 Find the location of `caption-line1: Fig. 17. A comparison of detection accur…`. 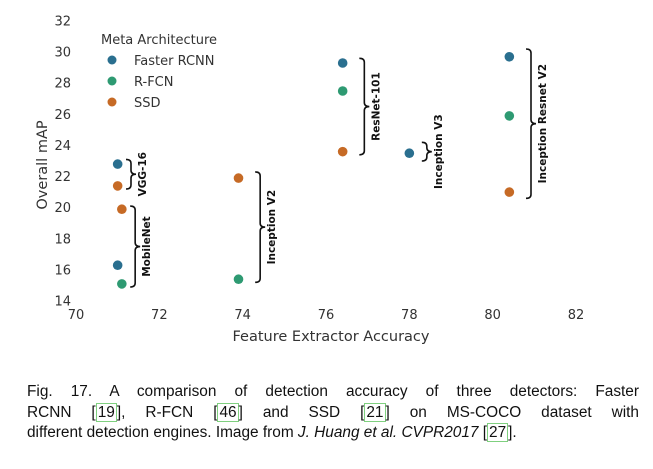

caption-line1: Fig. 17. A comparison of detection accur… is located at coordinates (333, 392).